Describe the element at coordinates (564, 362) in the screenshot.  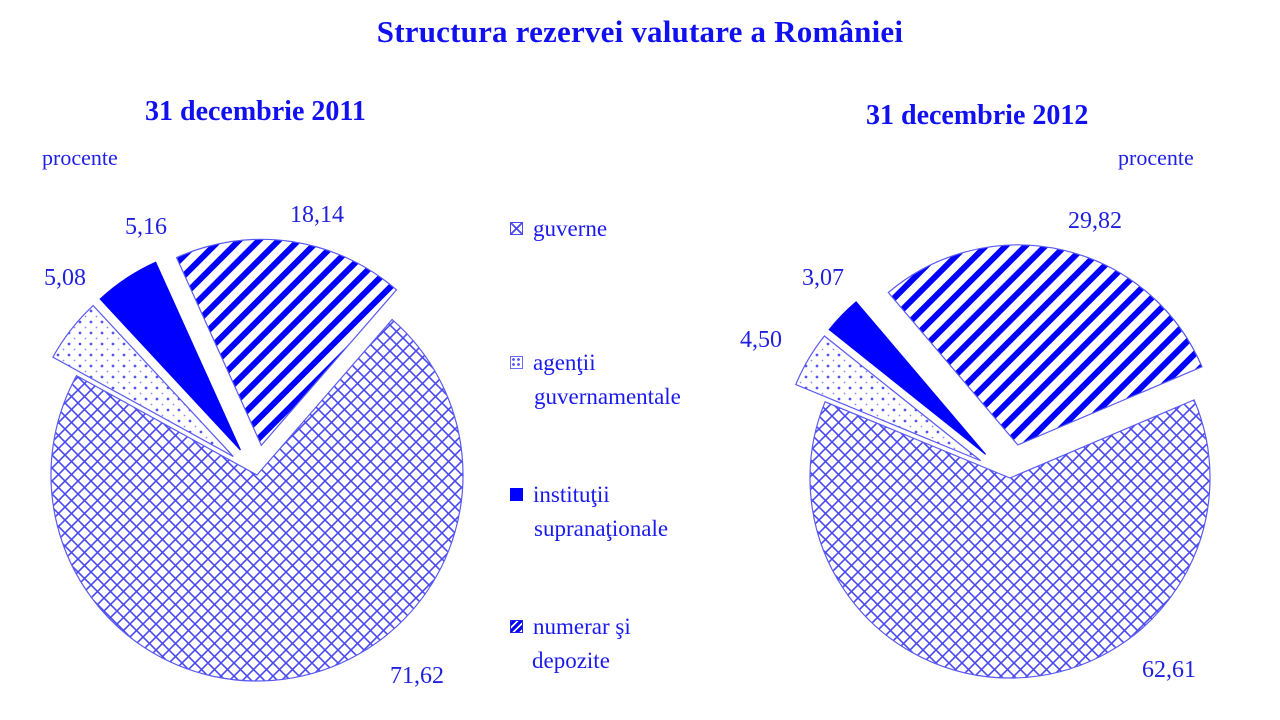
I see `legend-label-agentii-line1: agenţii` at that location.